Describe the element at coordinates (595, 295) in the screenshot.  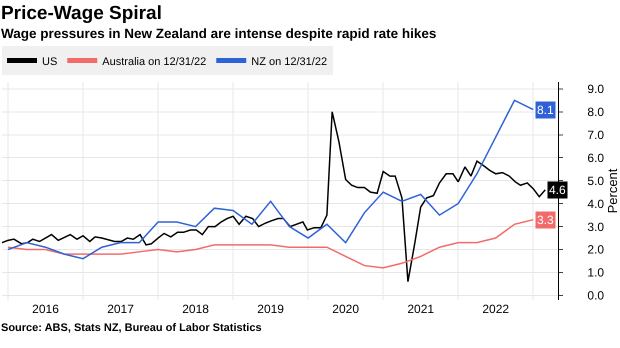
I see `y-tick-label: 0.0` at that location.